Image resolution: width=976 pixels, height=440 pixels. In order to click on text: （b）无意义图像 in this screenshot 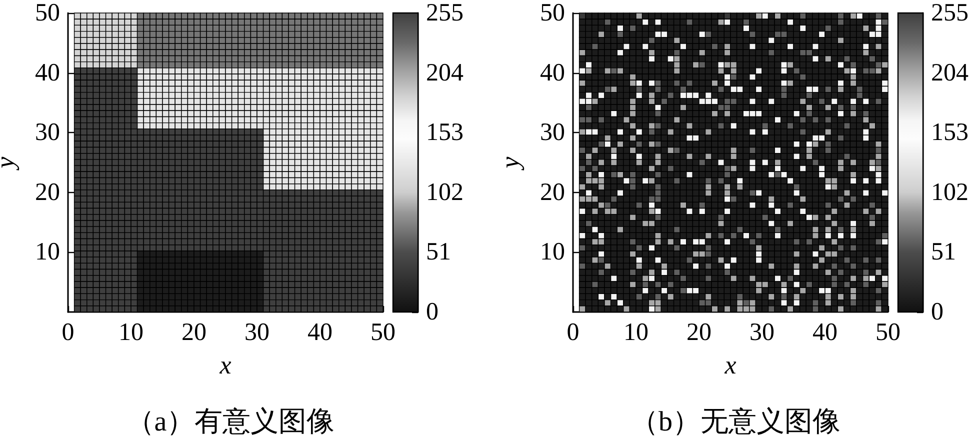, I will do `click(735, 422)`.